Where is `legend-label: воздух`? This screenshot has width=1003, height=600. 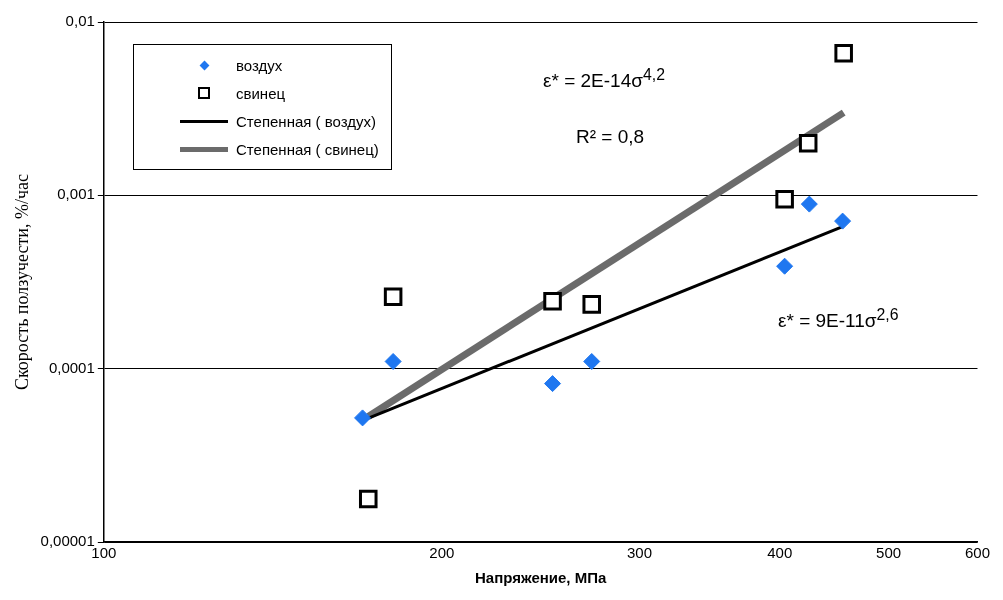
legend-label: воздух is located at coordinates (259, 65).